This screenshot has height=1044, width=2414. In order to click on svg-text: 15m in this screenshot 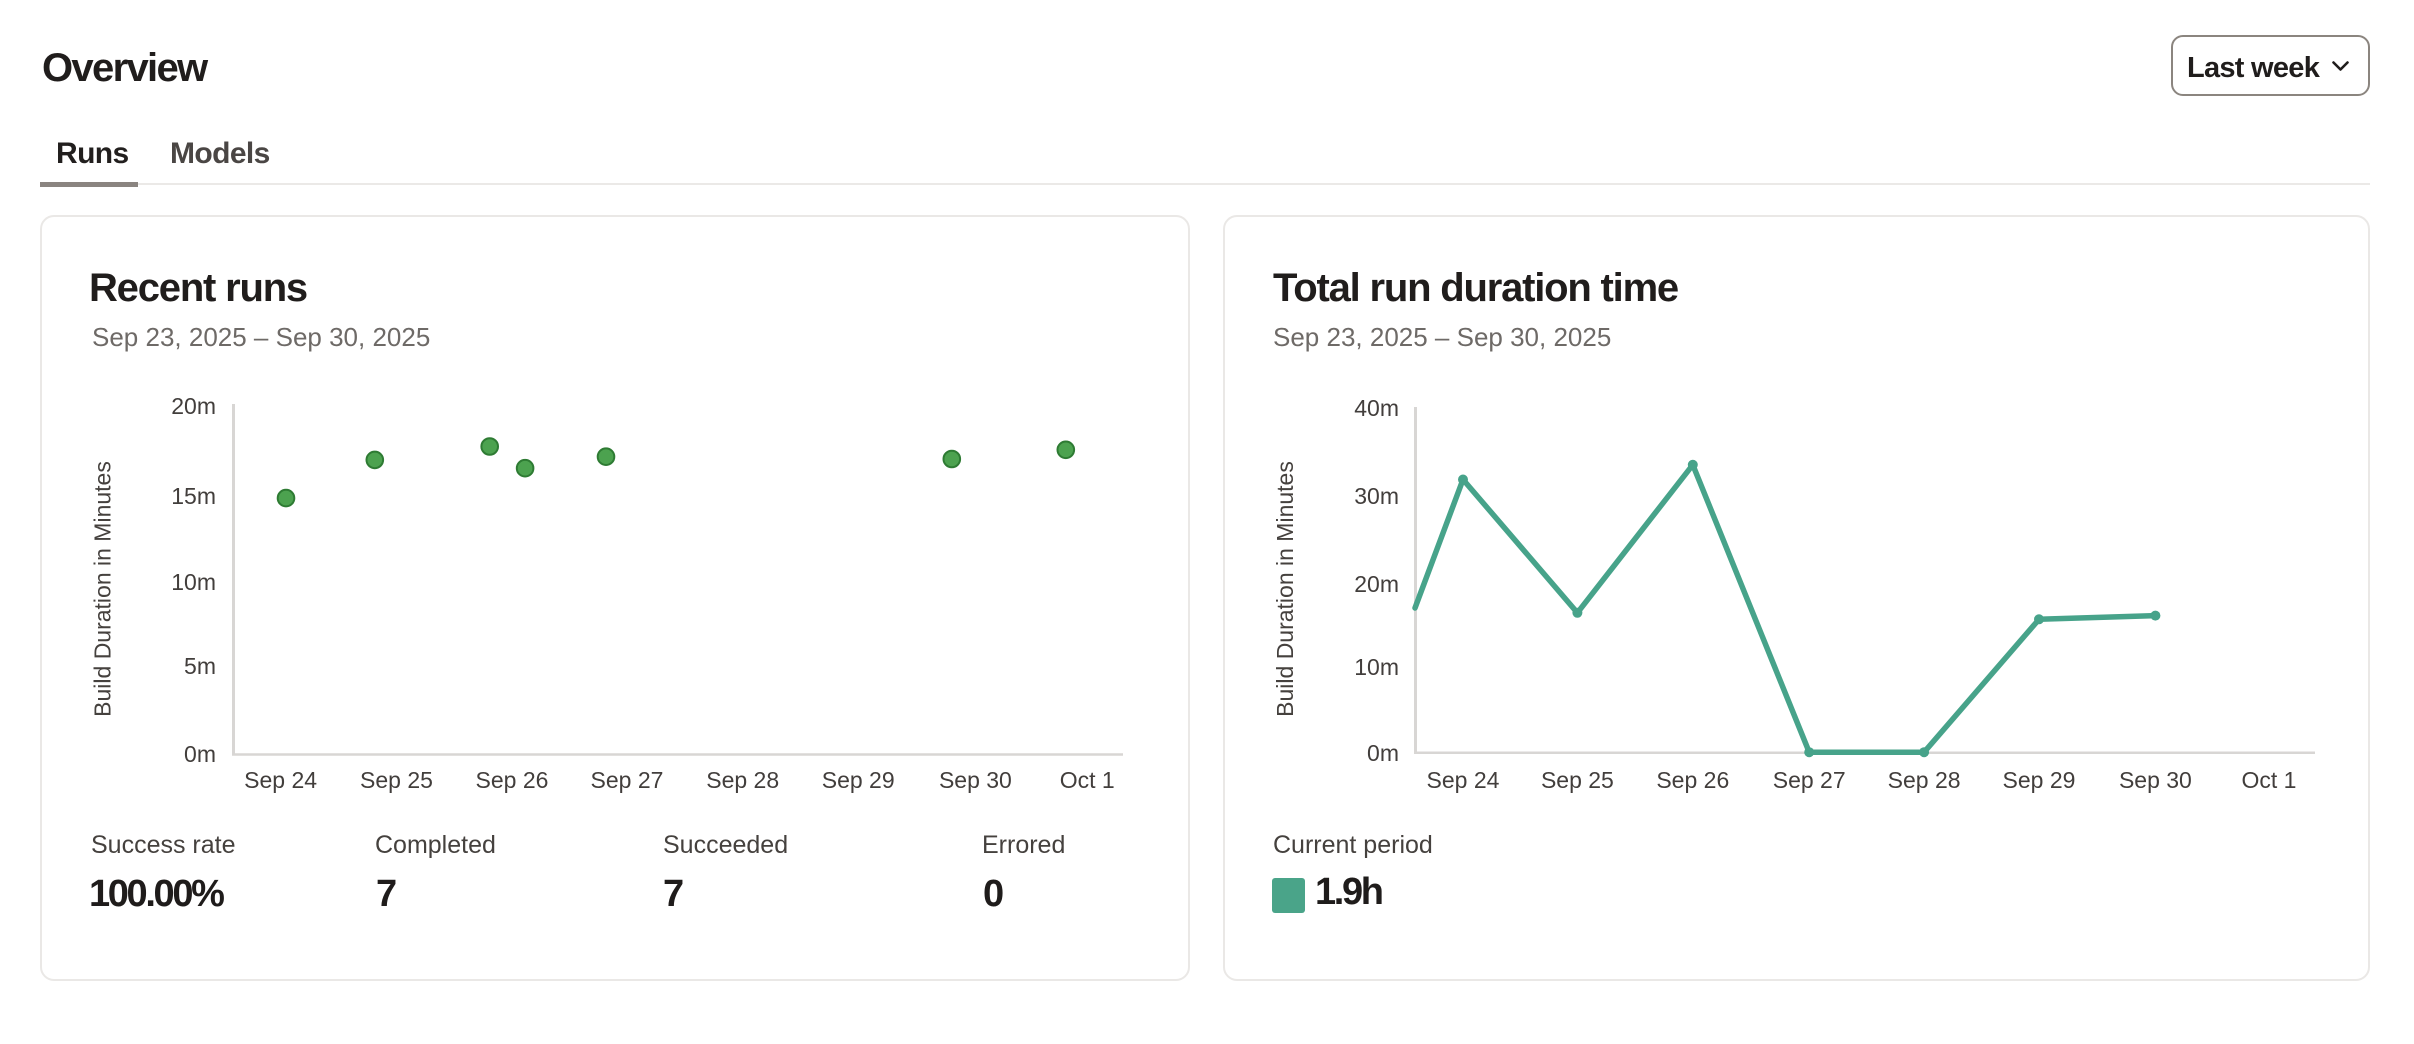, I will do `click(193, 496)`.